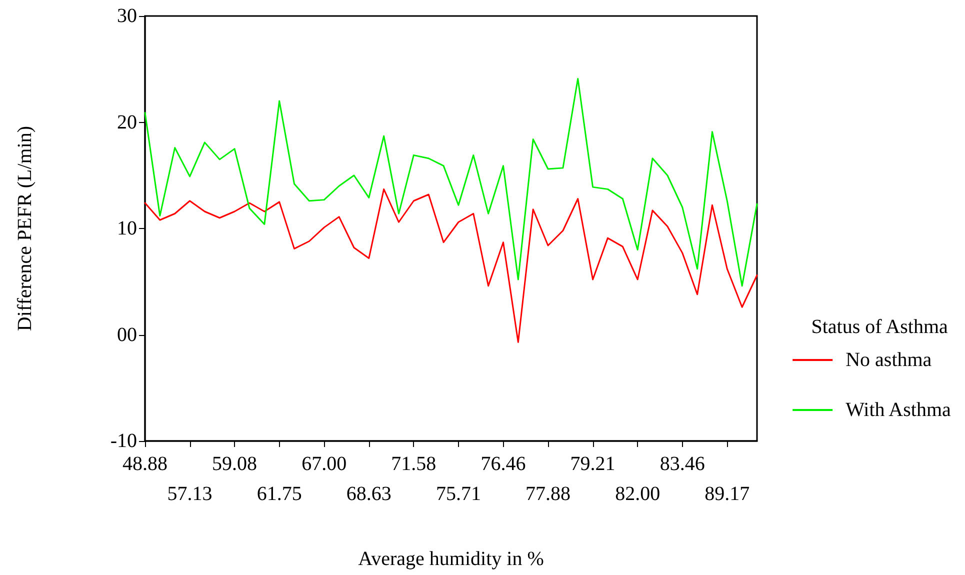  I want to click on y-tick-label: 30, so click(127, 16).